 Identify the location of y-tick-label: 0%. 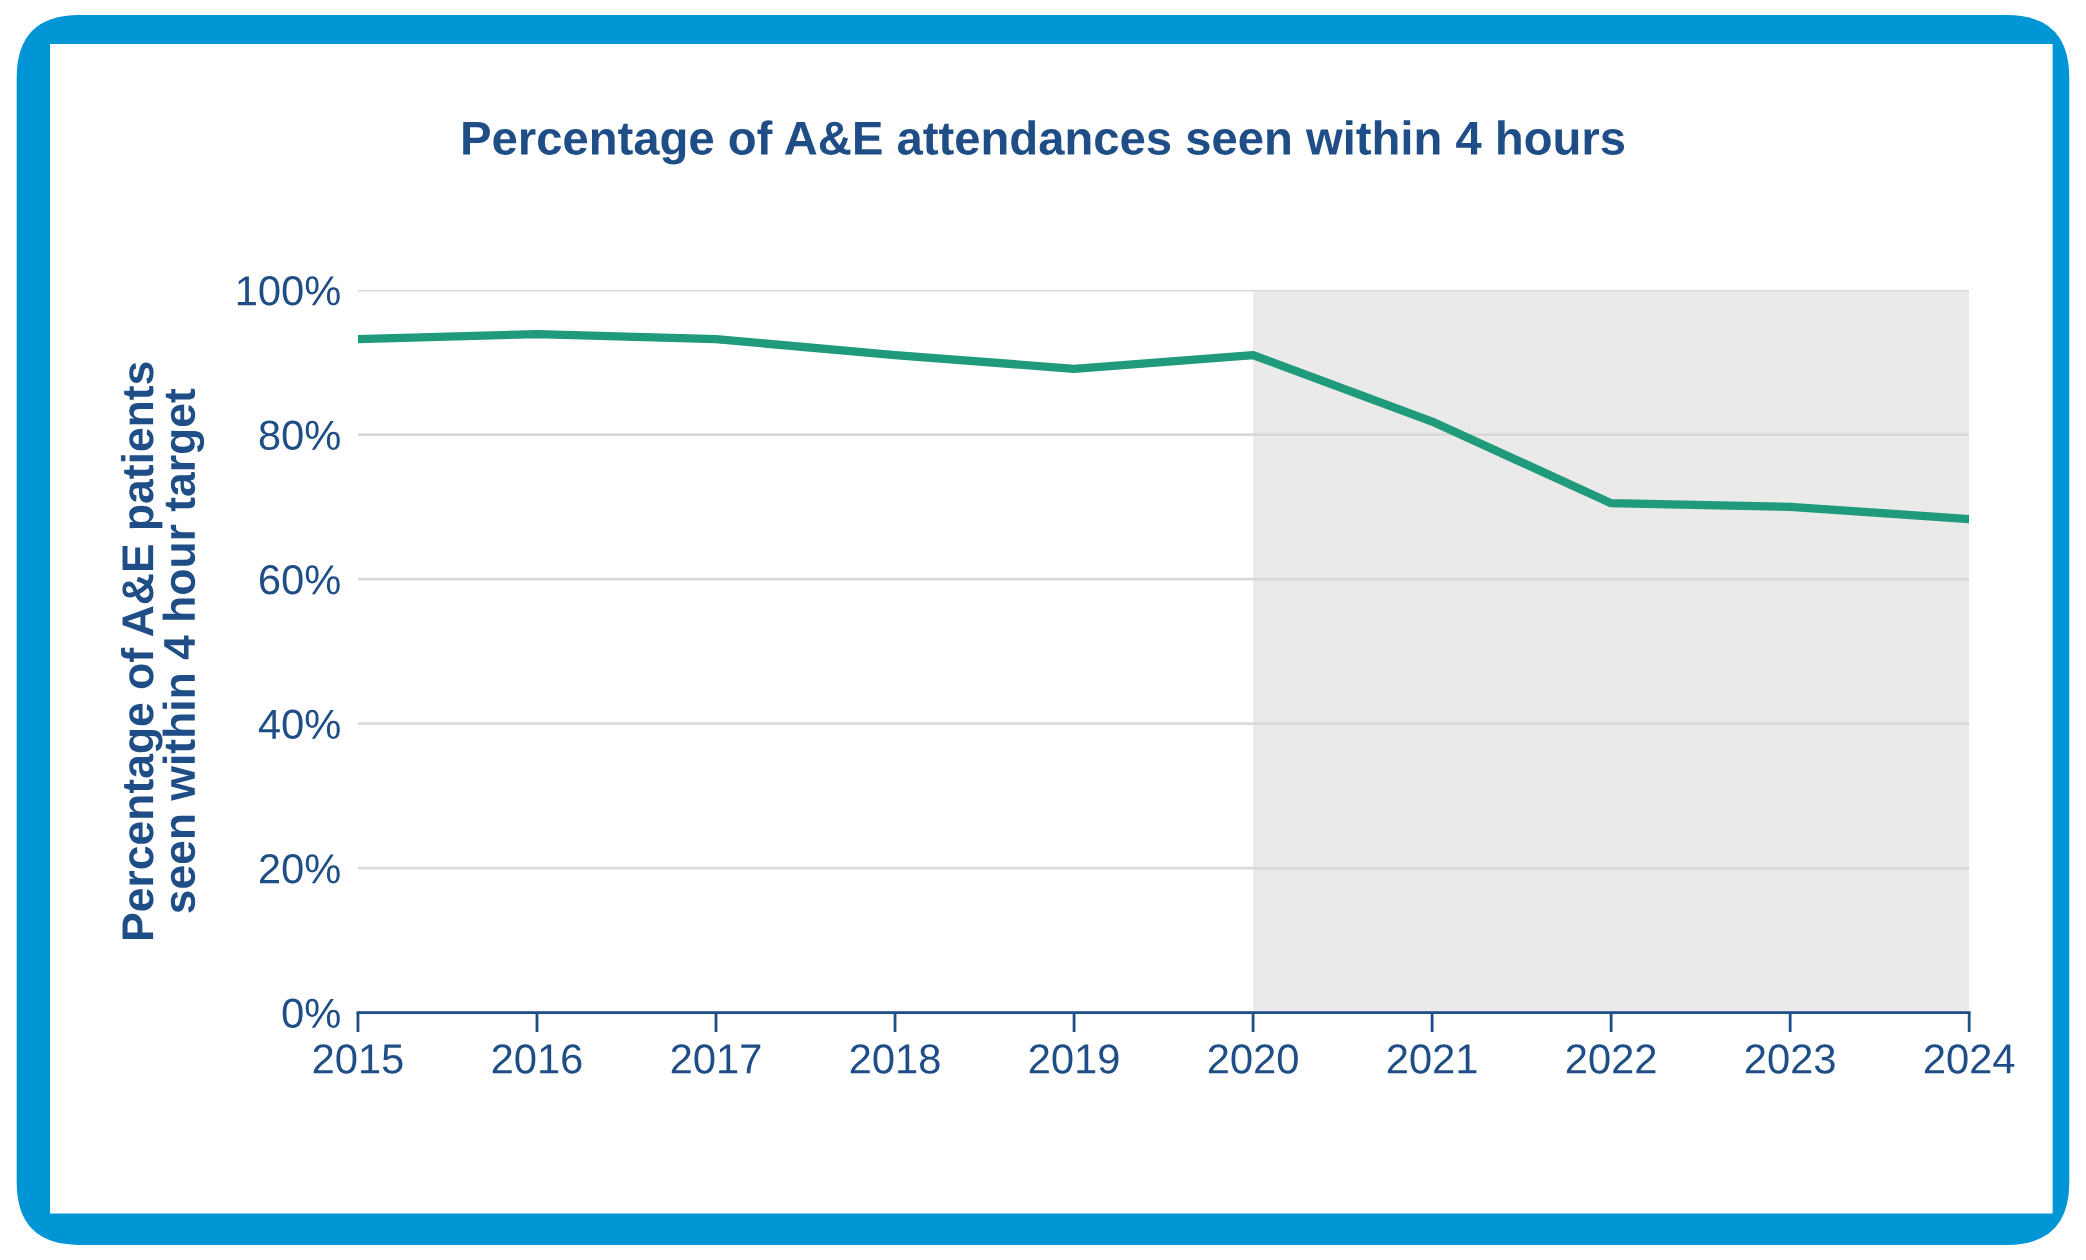
(311, 1013).